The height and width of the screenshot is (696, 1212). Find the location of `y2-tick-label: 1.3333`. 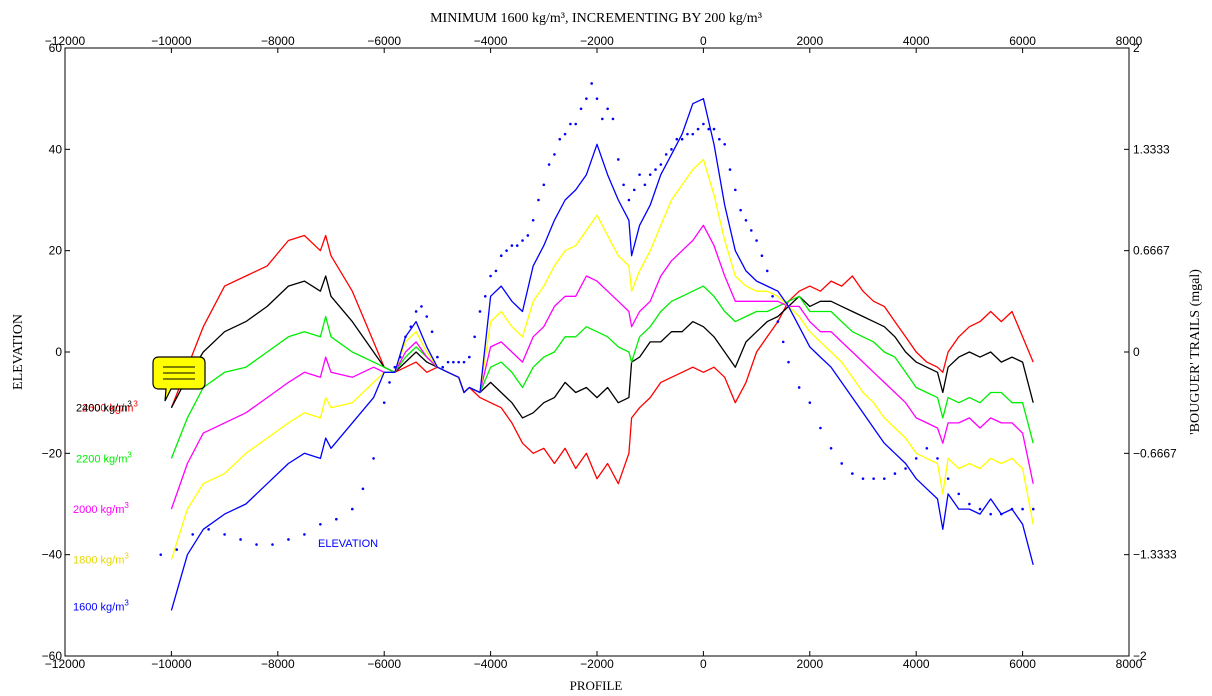

y2-tick-label: 1.3333 is located at coordinates (1151, 149).